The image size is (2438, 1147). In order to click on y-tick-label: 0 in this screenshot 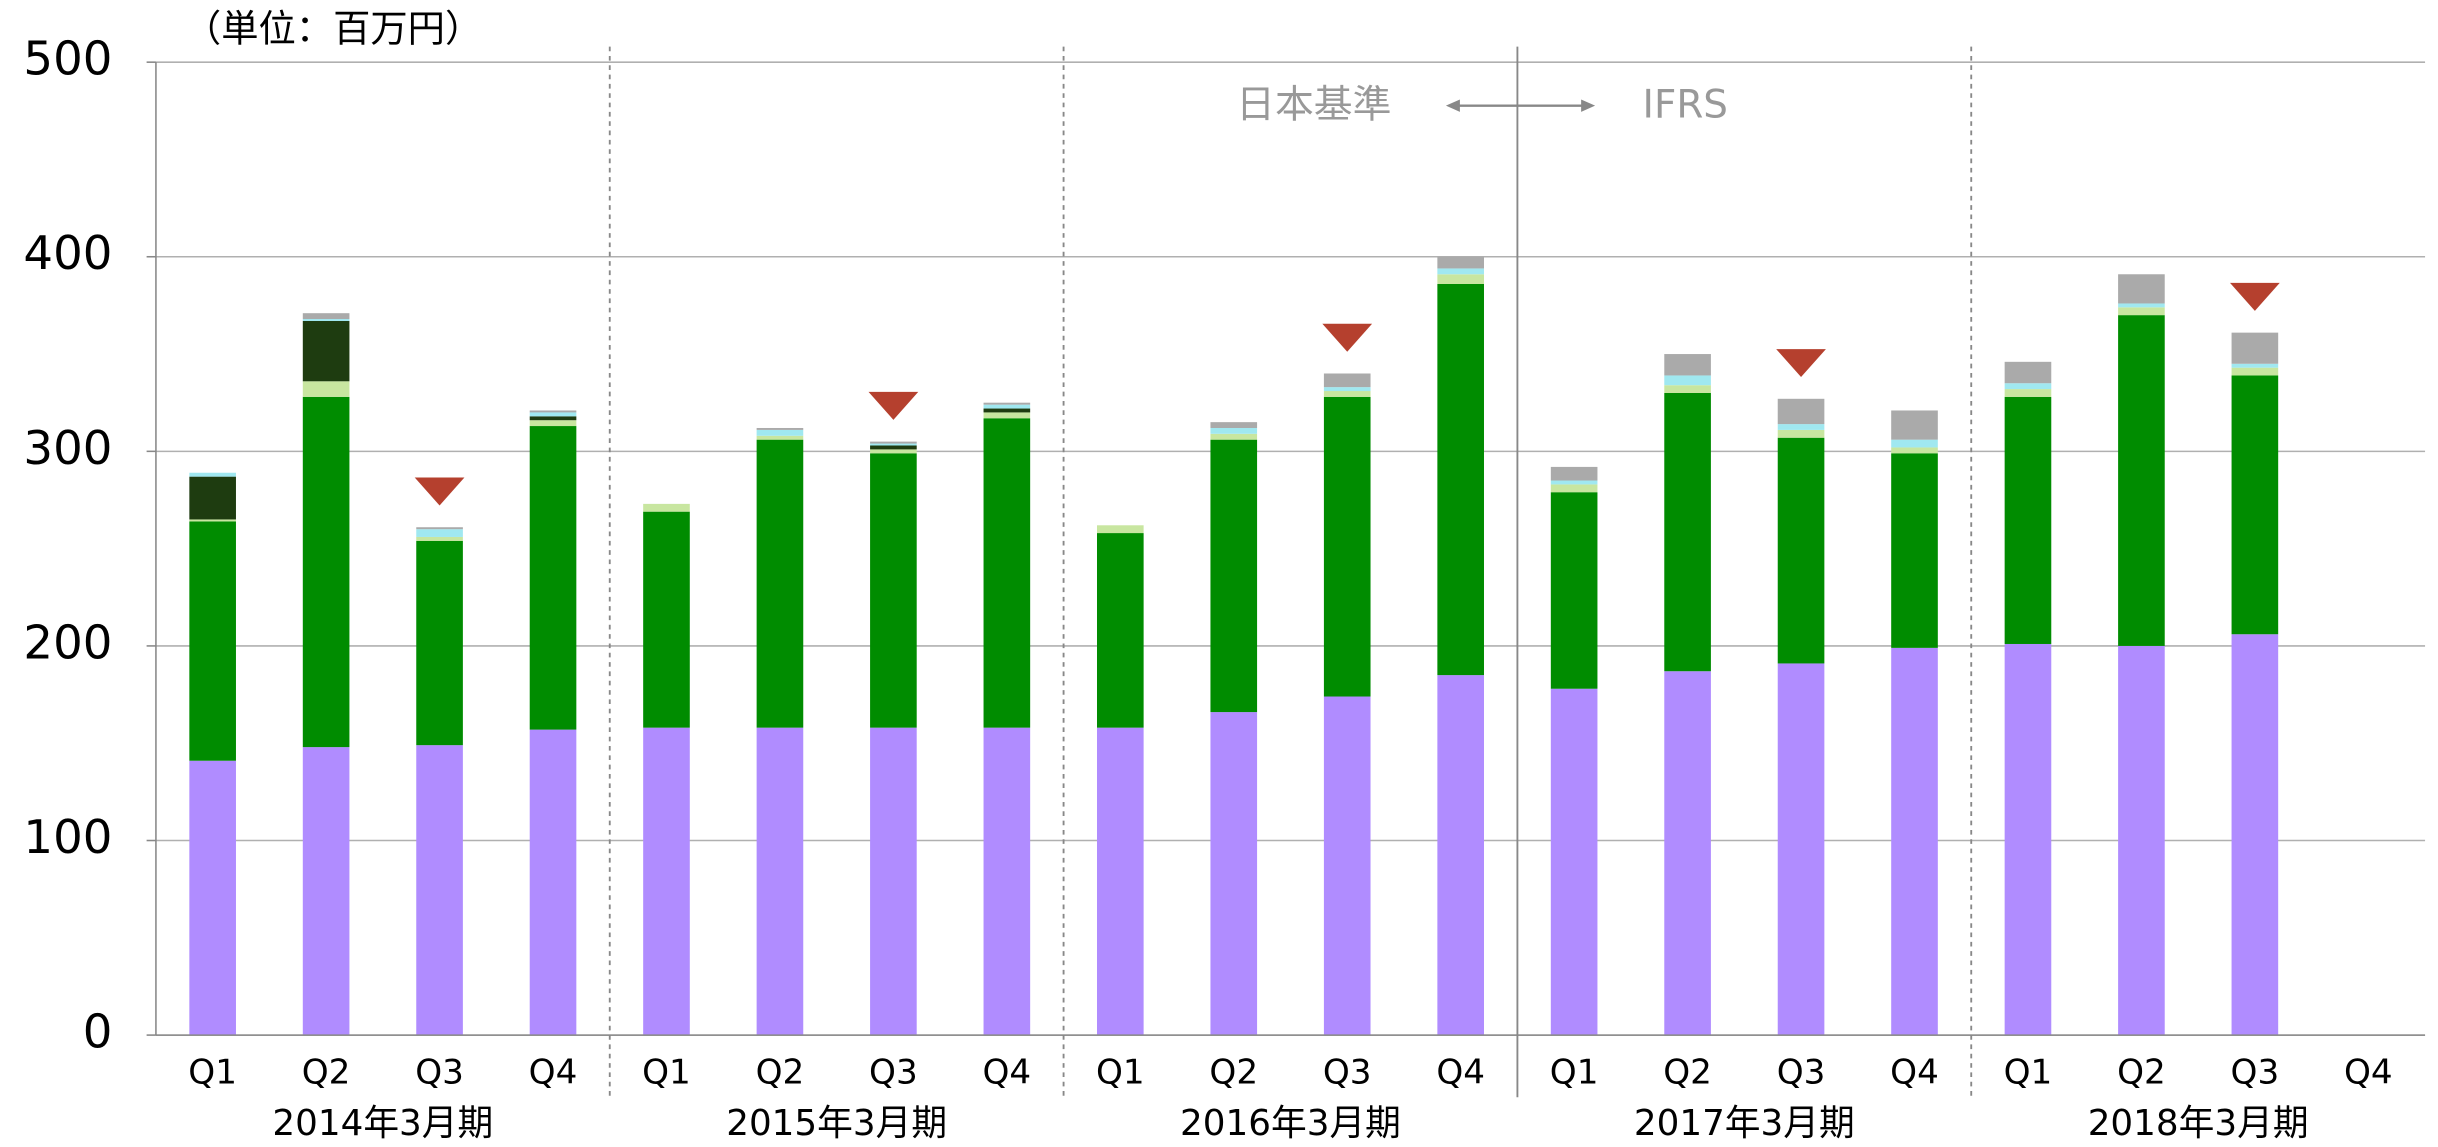, I will do `click(98, 1032)`.